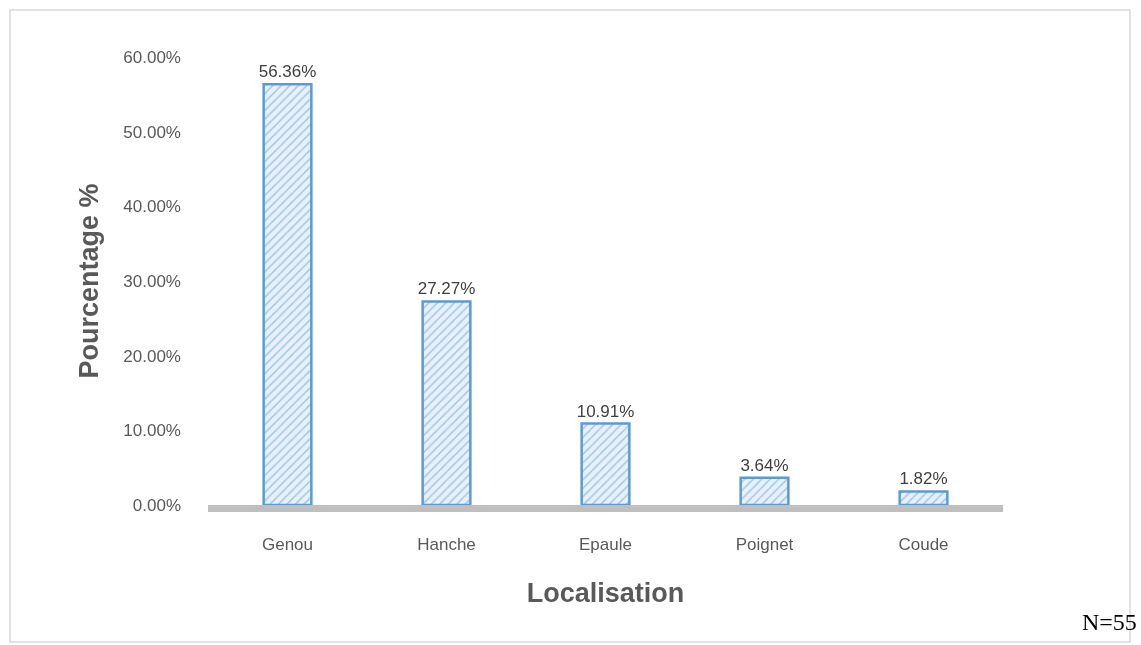 This screenshot has width=1141, height=645. I want to click on x-tick-label: Poignet, so click(764, 545).